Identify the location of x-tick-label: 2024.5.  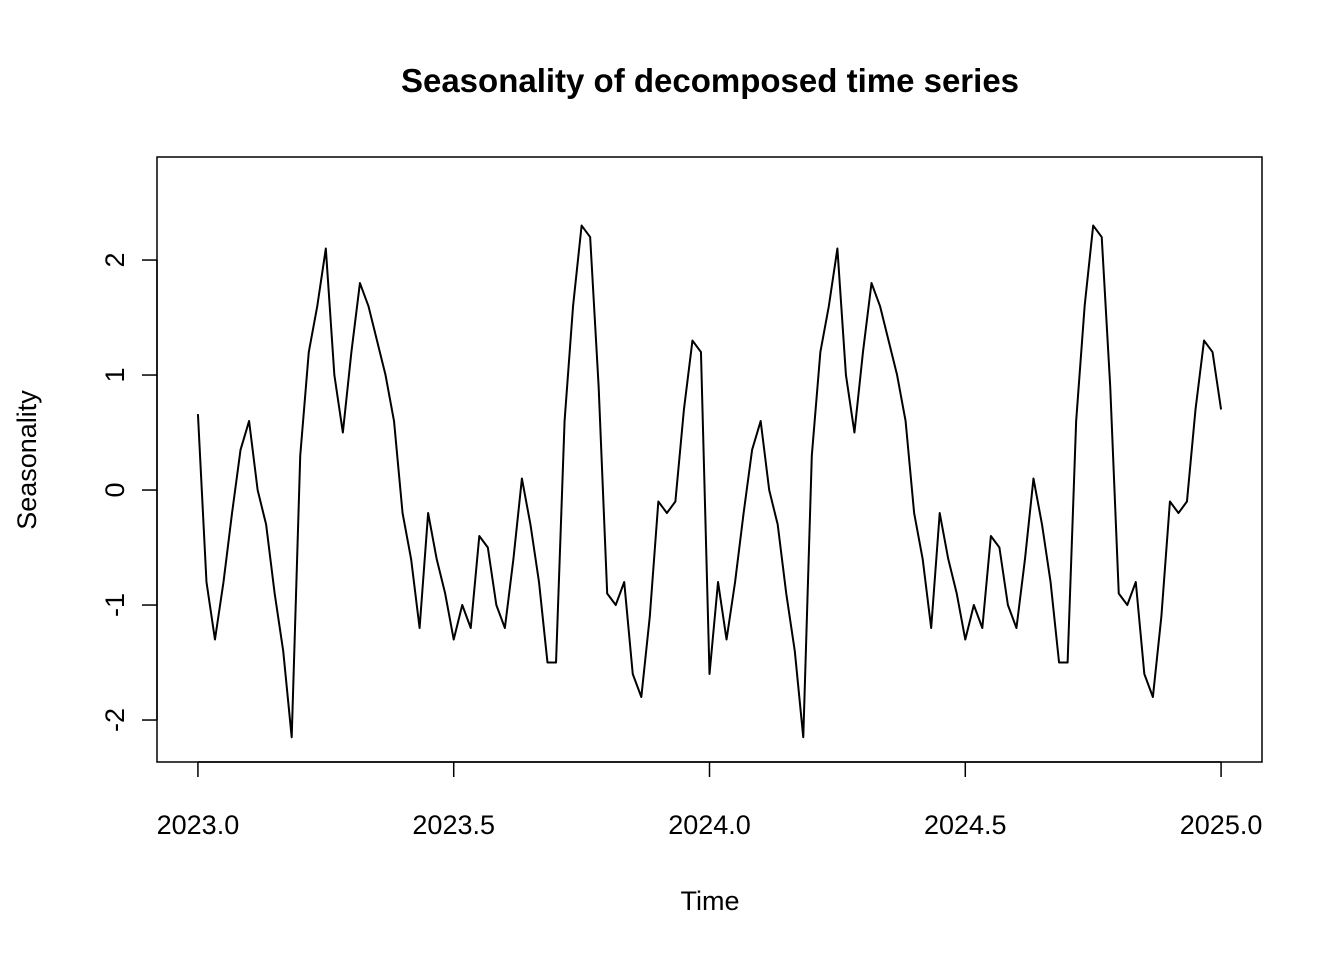
(965, 825).